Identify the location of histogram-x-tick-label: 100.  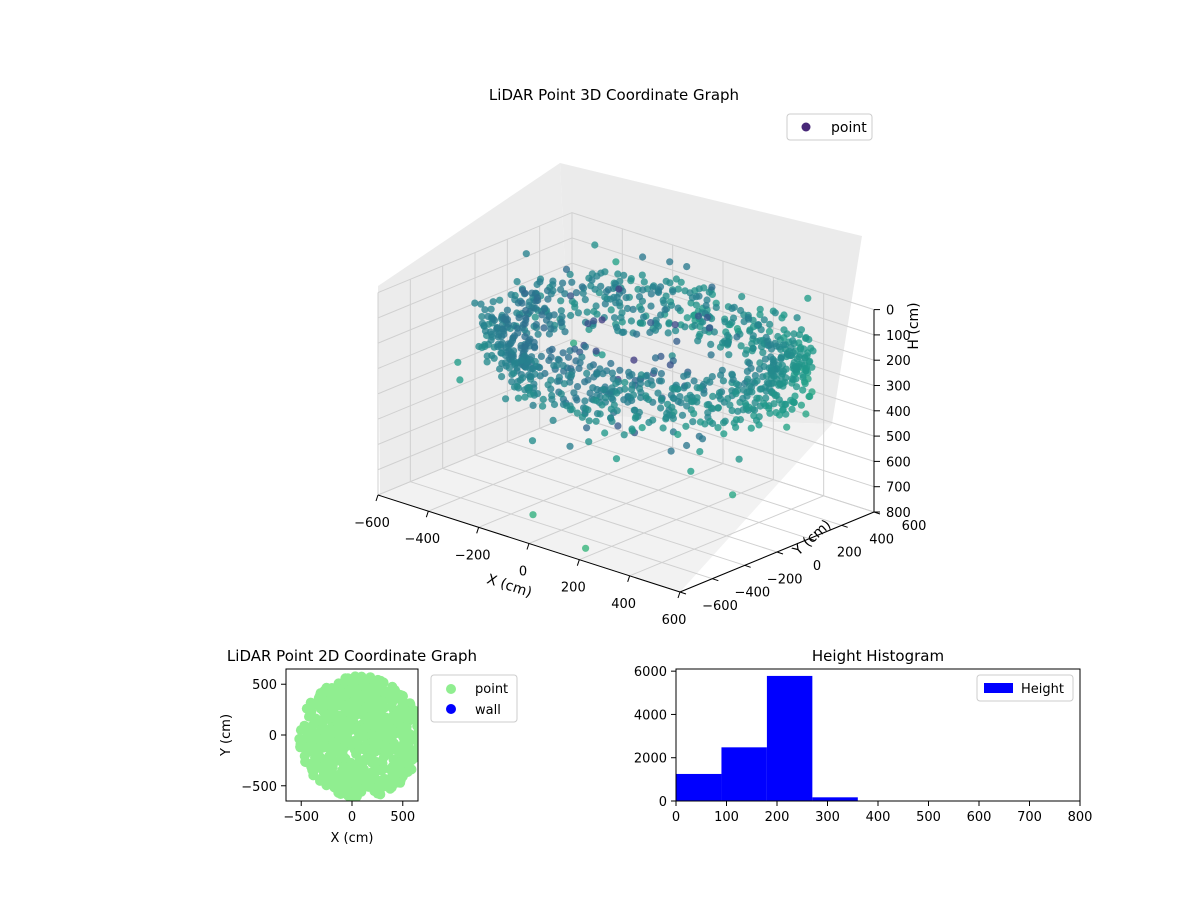
(726, 817).